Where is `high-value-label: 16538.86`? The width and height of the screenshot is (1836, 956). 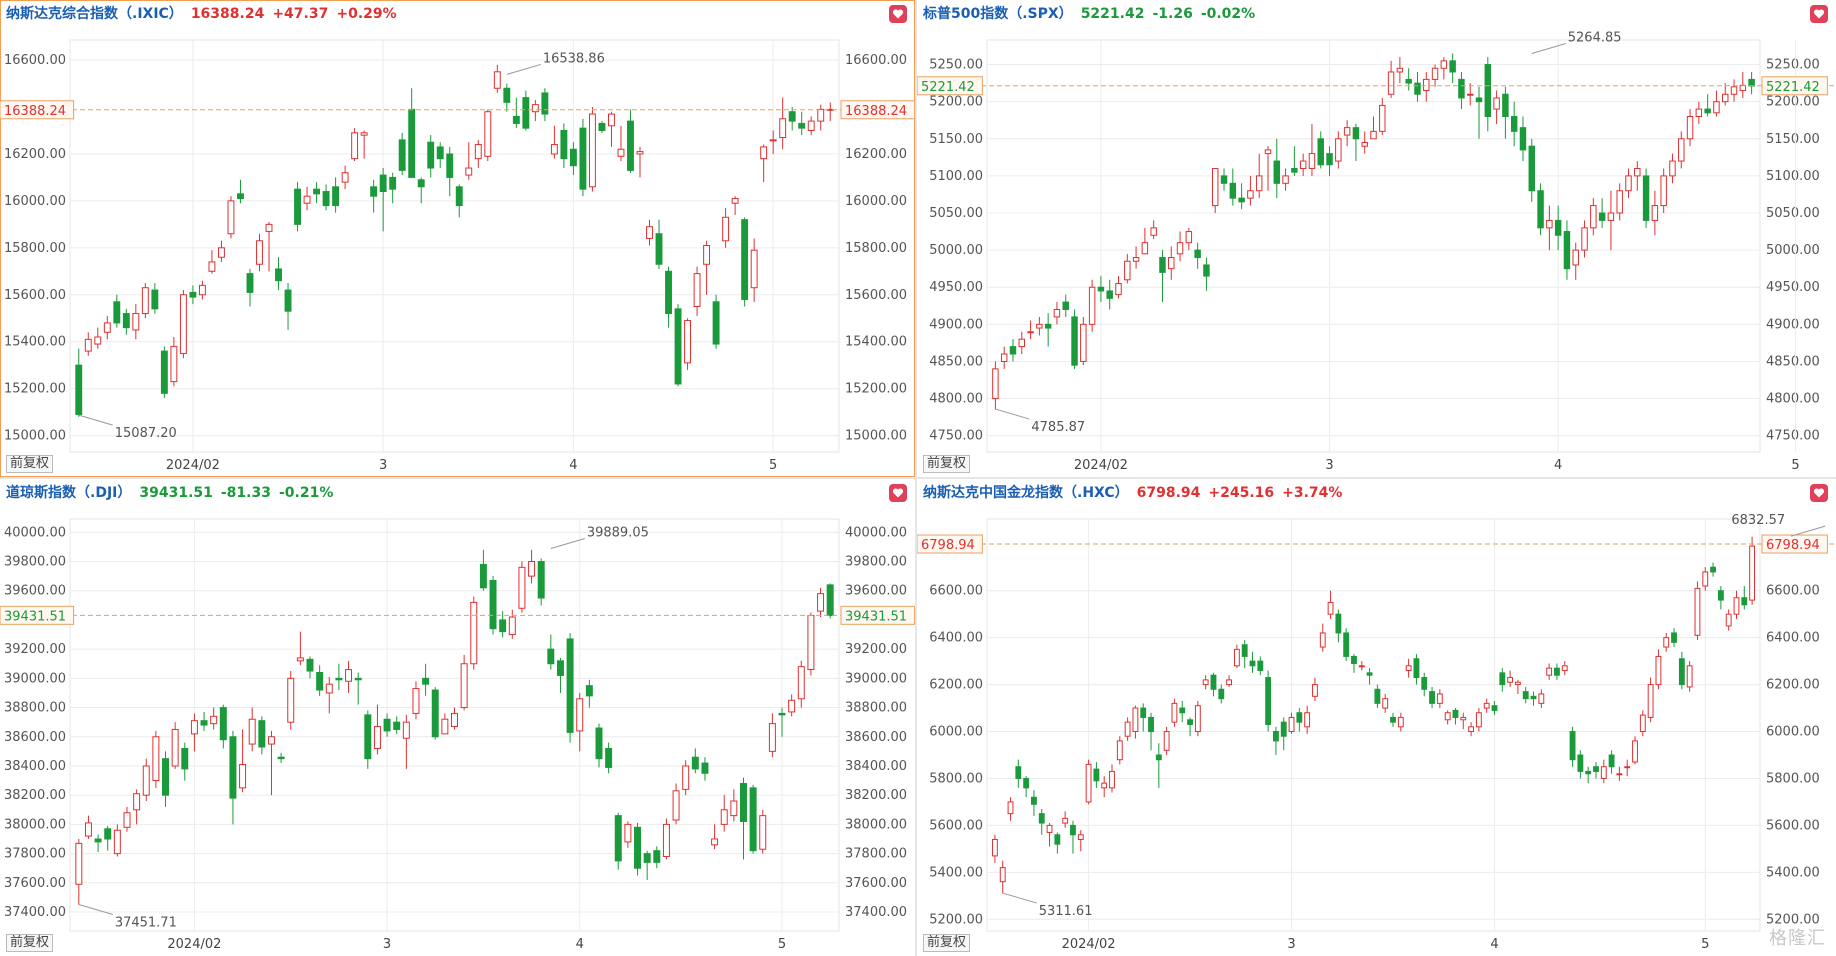
high-value-label: 16538.86 is located at coordinates (574, 58).